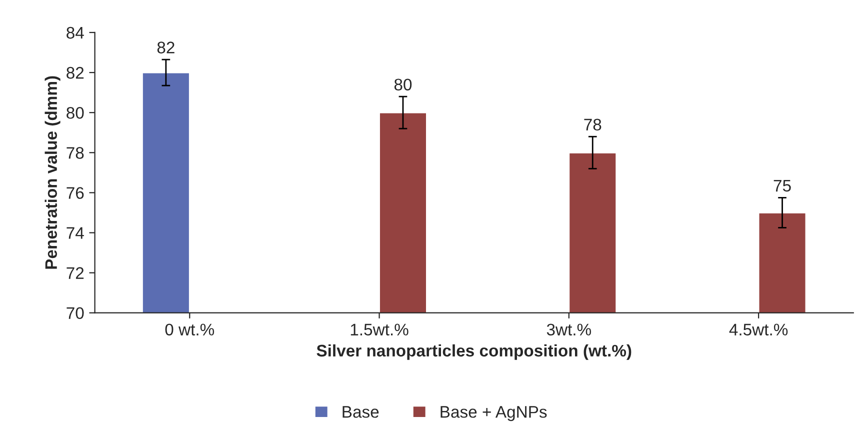  What do you see at coordinates (569, 330) in the screenshot?
I see `x-tick-label: 3wt.%` at bounding box center [569, 330].